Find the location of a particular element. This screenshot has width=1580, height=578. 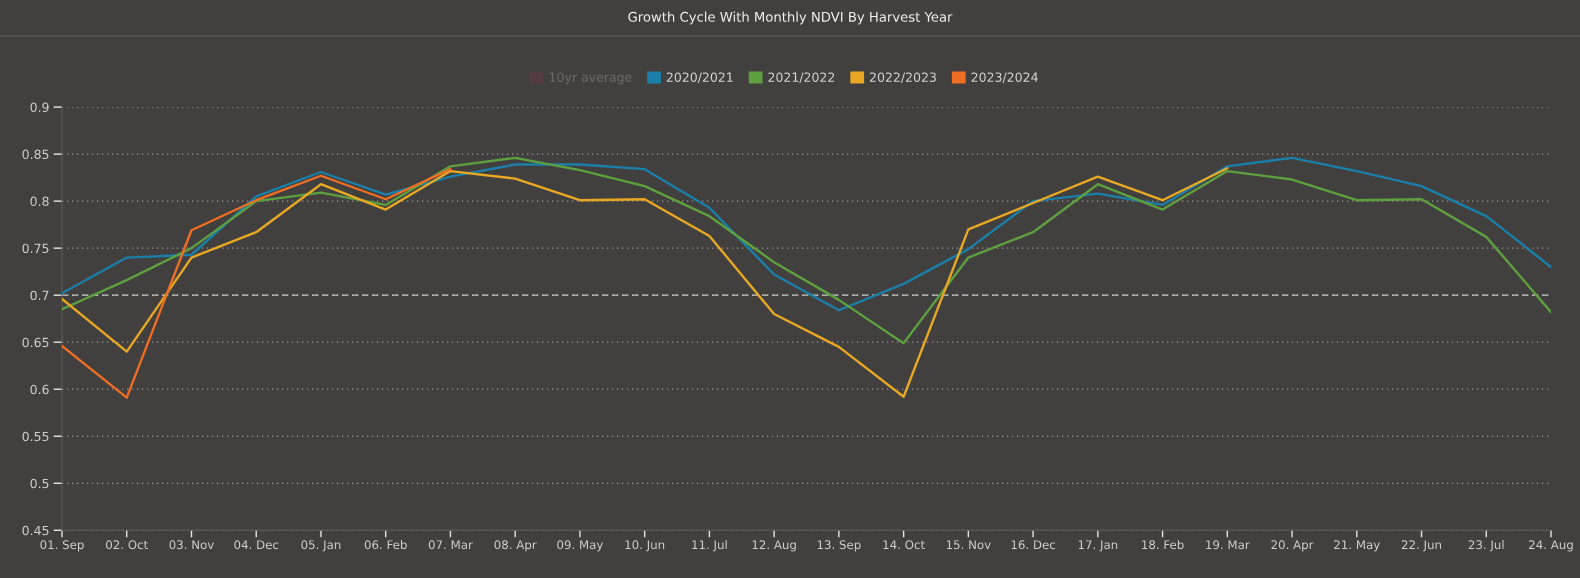

chart-title: Growth Cycle With Monthly NDVI By Harvest Year is located at coordinates (790, 18).